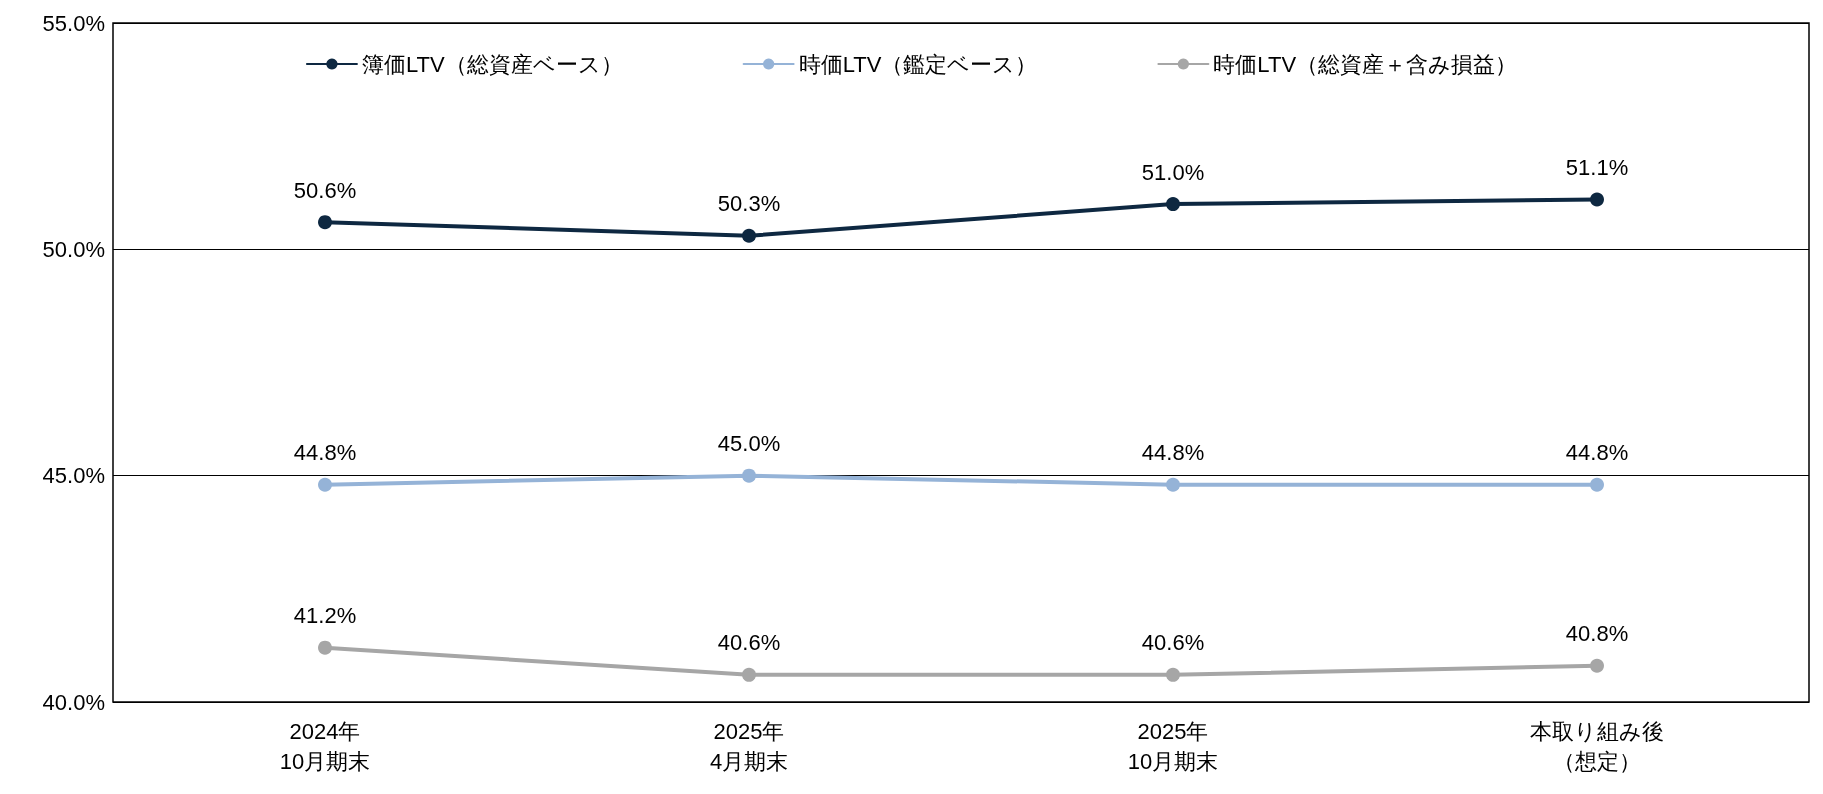  I want to click on x-tick-label: 2024年 10月期末, so click(325, 746).